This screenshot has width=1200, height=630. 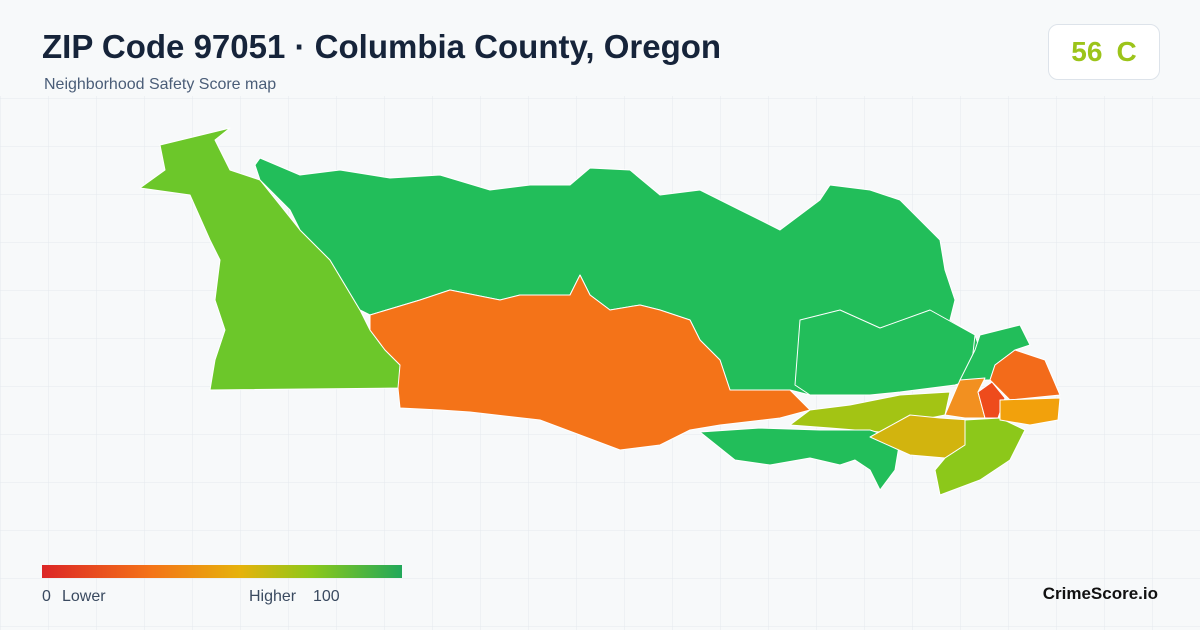 What do you see at coordinates (160, 84) in the screenshot?
I see `subtitle: Neighborhood Safety Score map` at bounding box center [160, 84].